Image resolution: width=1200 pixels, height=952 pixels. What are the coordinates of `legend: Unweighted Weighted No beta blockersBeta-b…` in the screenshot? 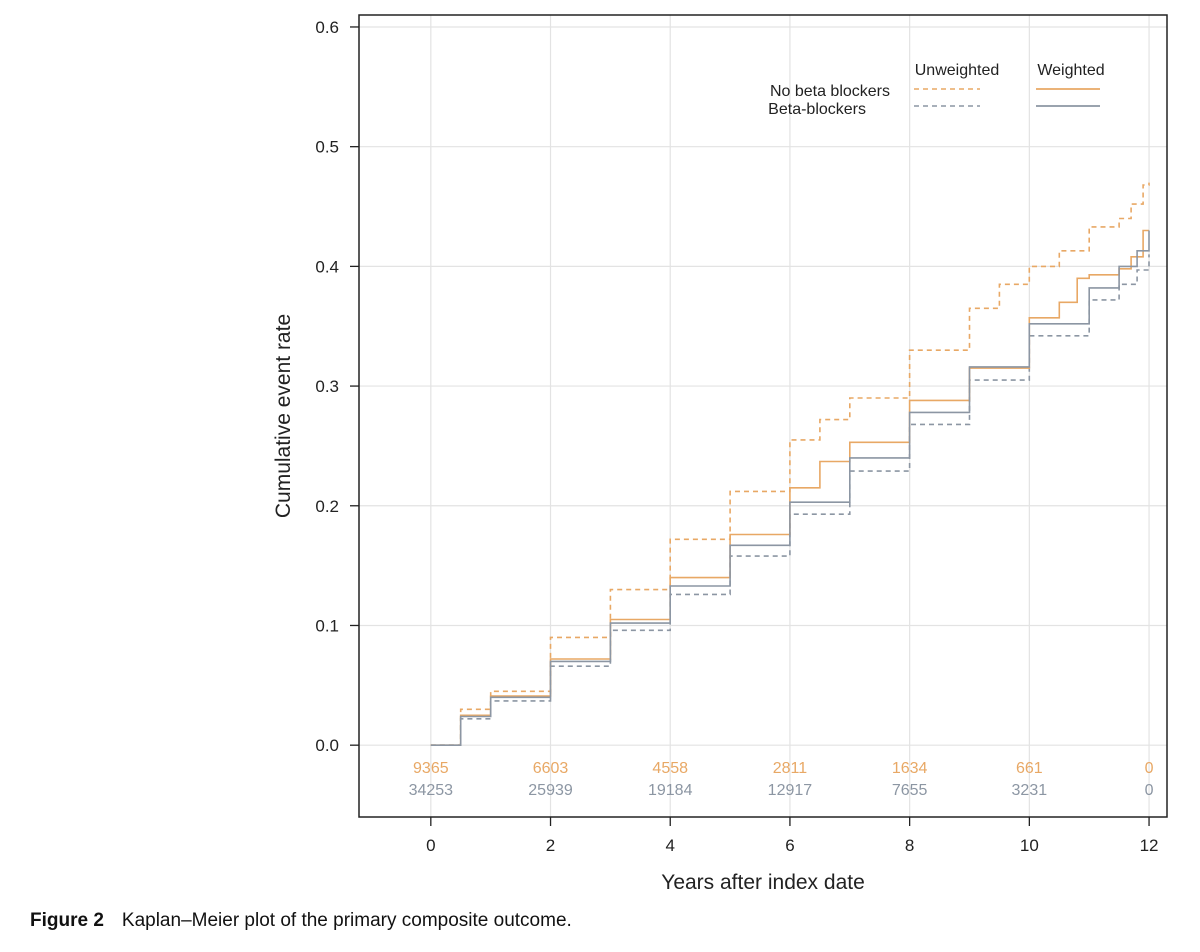 It's located at (936, 90).